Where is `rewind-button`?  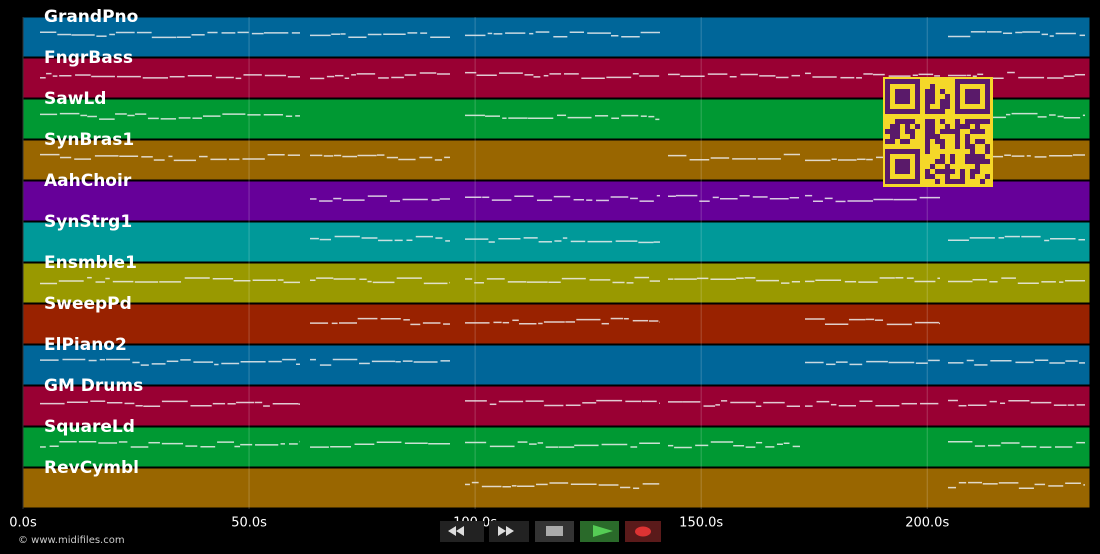 rewind-button is located at coordinates (462, 531).